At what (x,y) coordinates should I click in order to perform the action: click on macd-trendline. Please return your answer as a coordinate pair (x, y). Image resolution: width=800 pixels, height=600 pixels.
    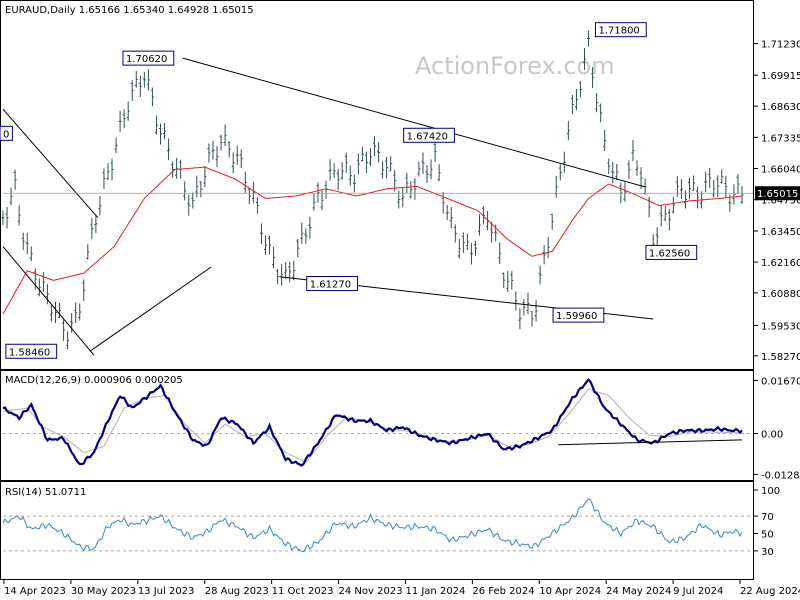
    Looking at the image, I should click on (650, 442).